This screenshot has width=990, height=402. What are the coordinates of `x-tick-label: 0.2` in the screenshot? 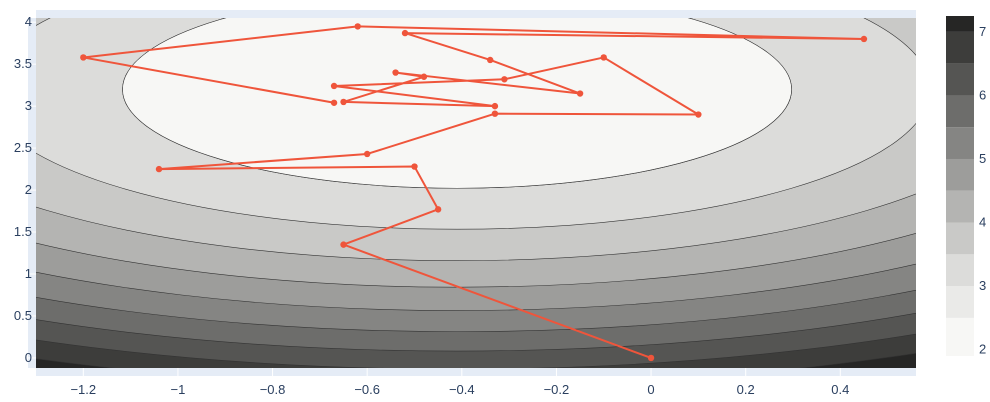 It's located at (746, 389).